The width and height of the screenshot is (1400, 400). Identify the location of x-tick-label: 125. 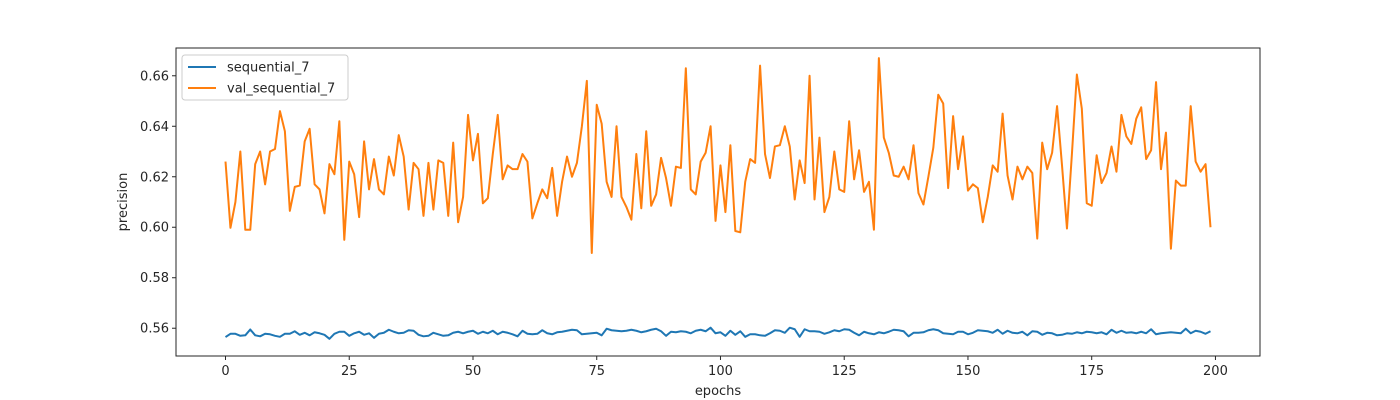
(844, 371).